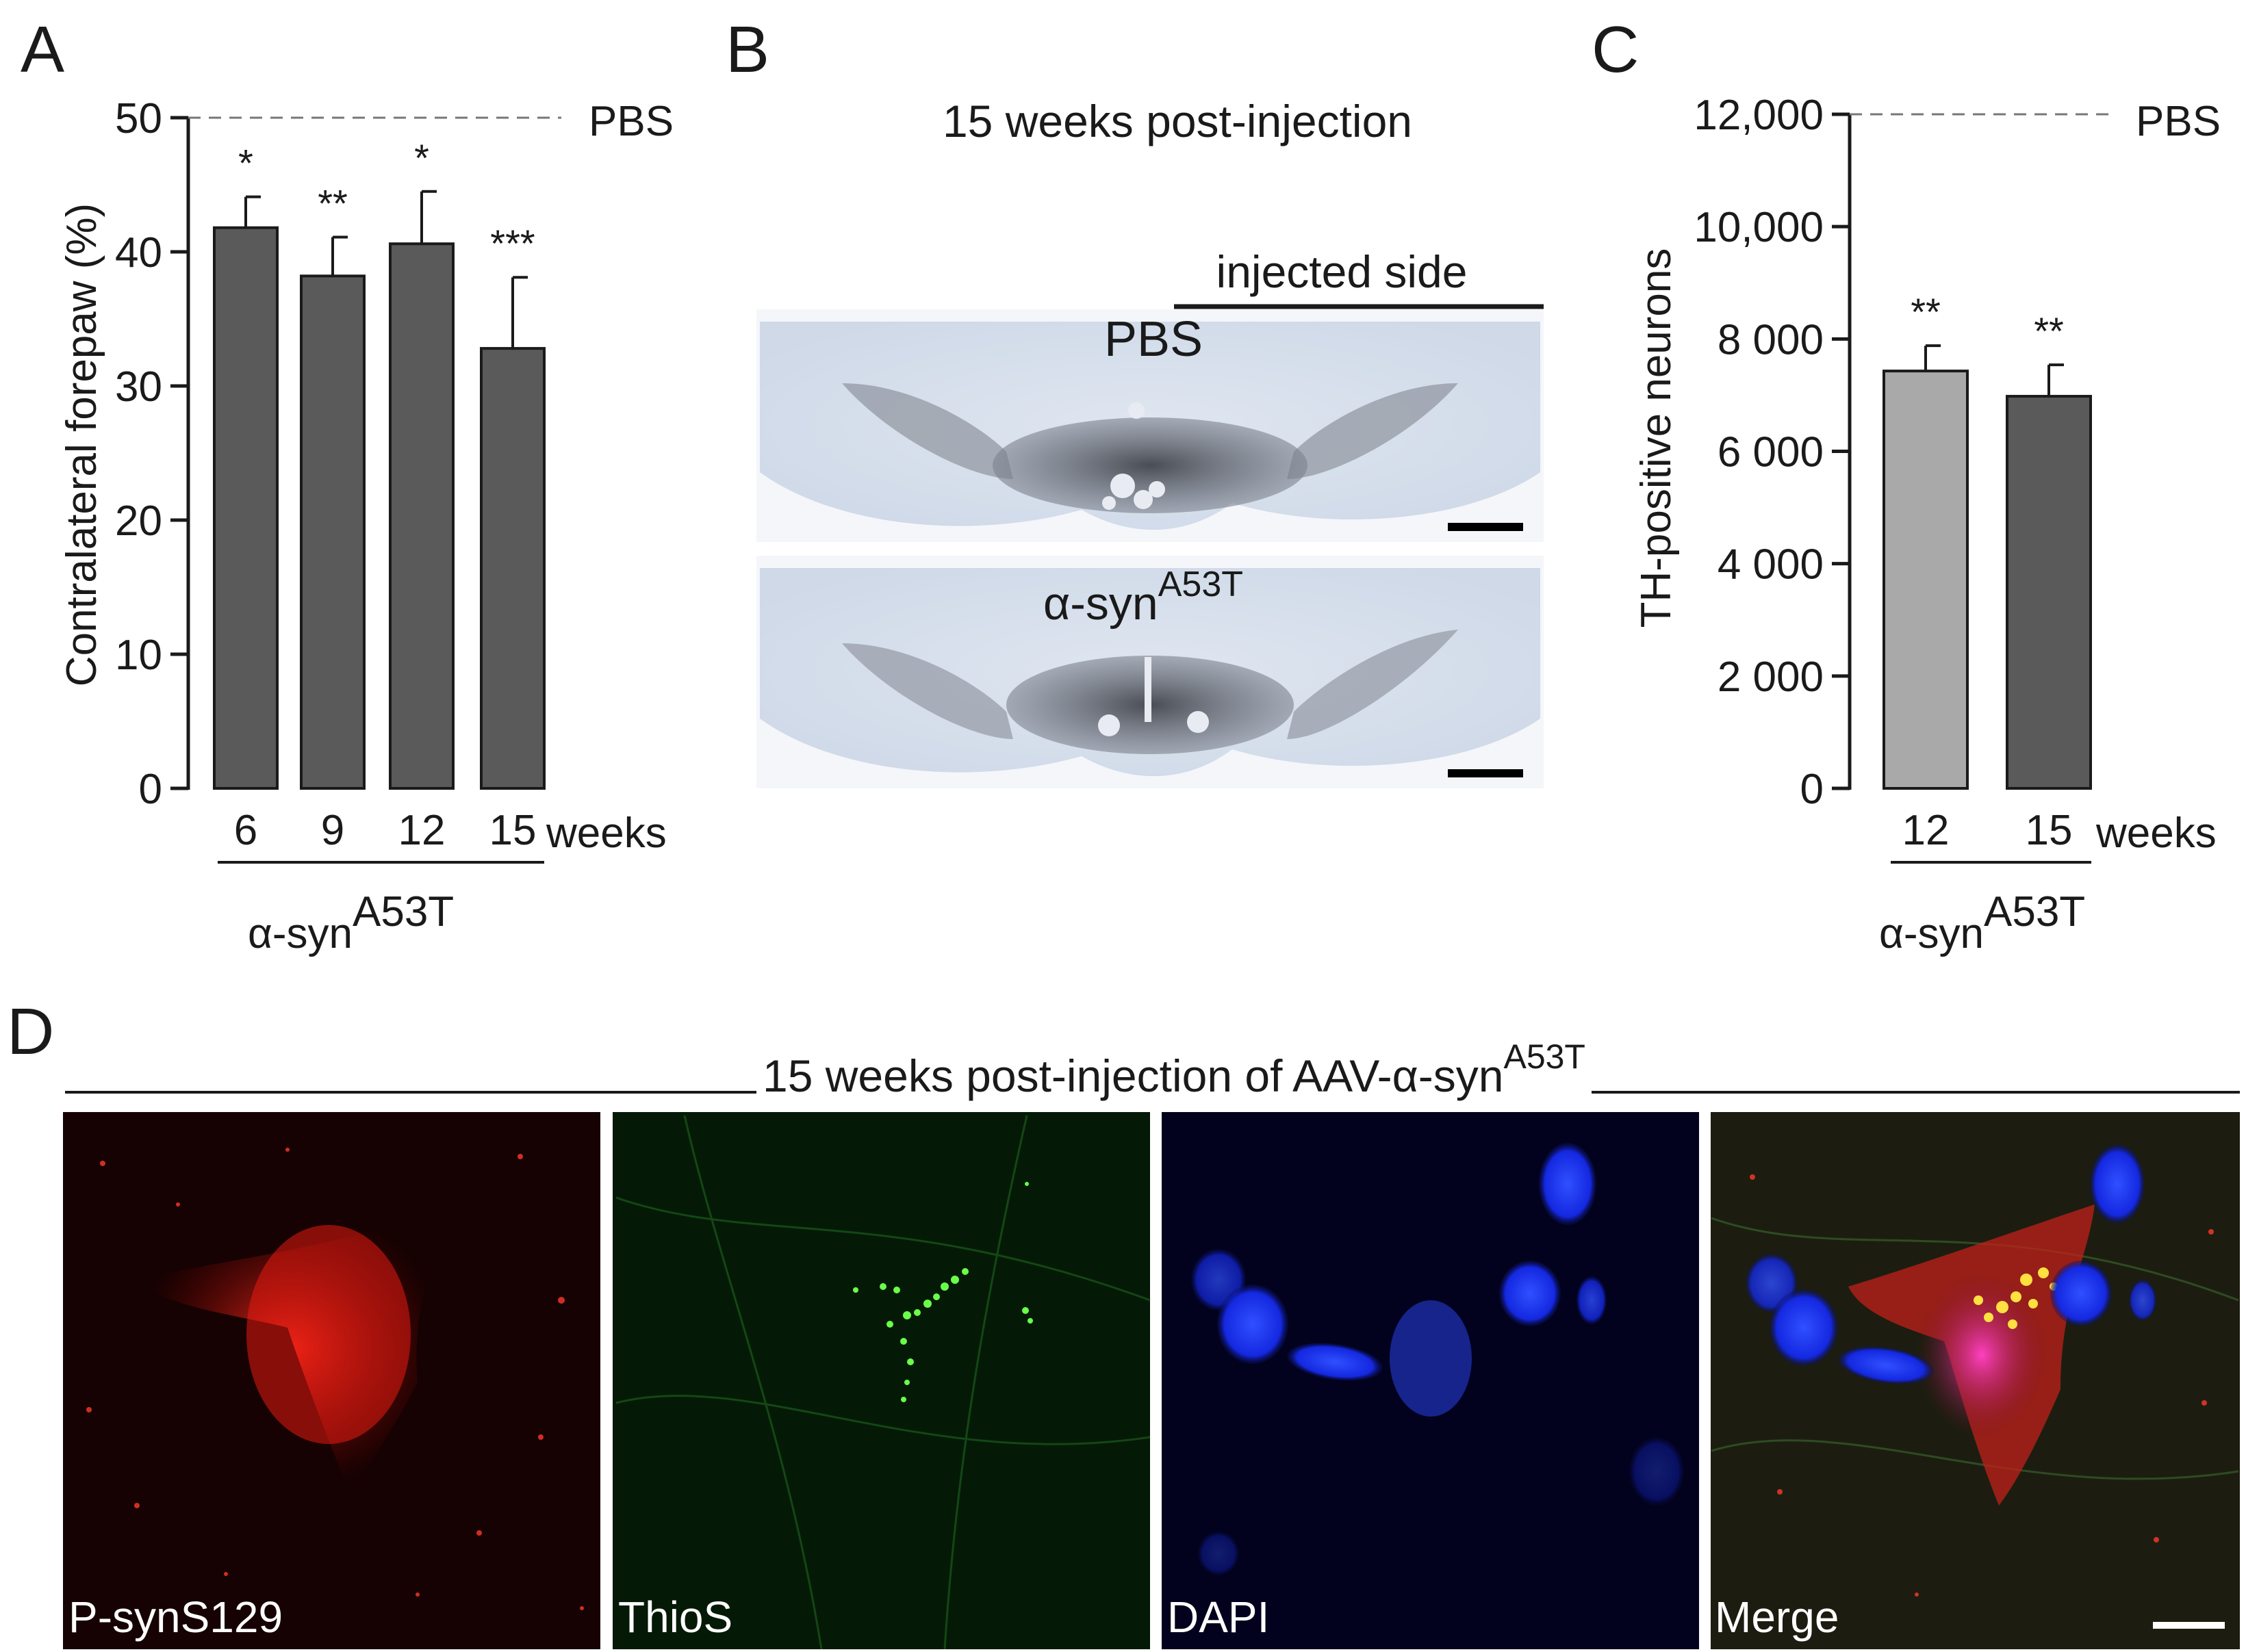 This screenshot has width=2246, height=1652. What do you see at coordinates (606, 833) in the screenshot?
I see `chart-a-x-unit: weeks` at bounding box center [606, 833].